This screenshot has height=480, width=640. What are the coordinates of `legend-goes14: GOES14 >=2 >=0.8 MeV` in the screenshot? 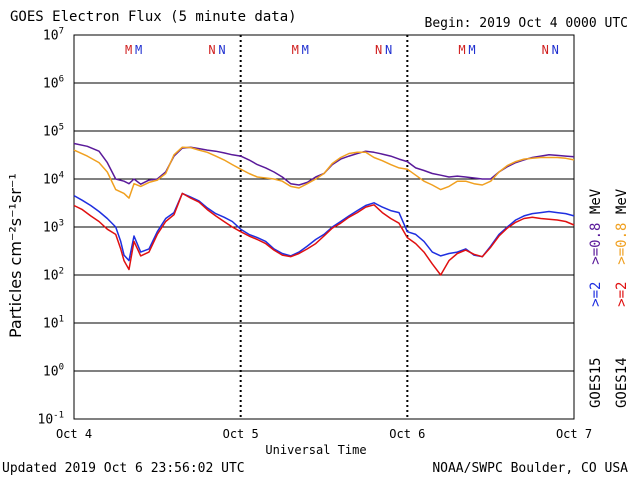 It's located at (622, 298).